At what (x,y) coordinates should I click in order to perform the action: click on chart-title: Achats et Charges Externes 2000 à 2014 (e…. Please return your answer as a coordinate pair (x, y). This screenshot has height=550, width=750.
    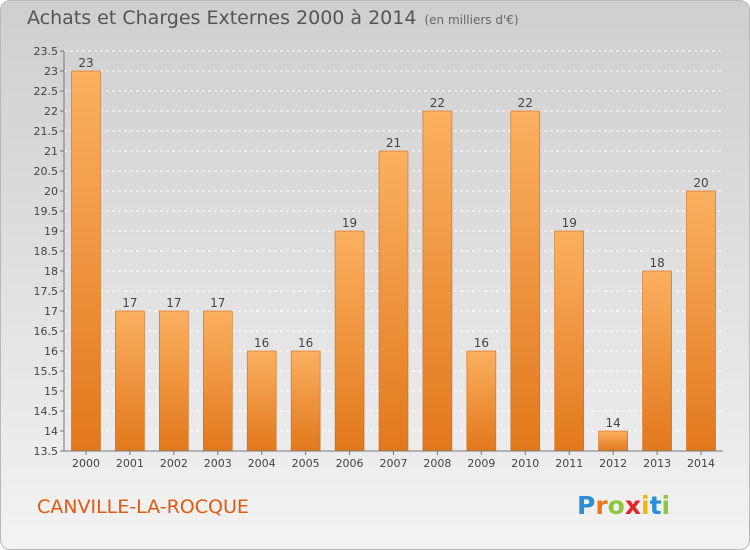
    Looking at the image, I should click on (273, 18).